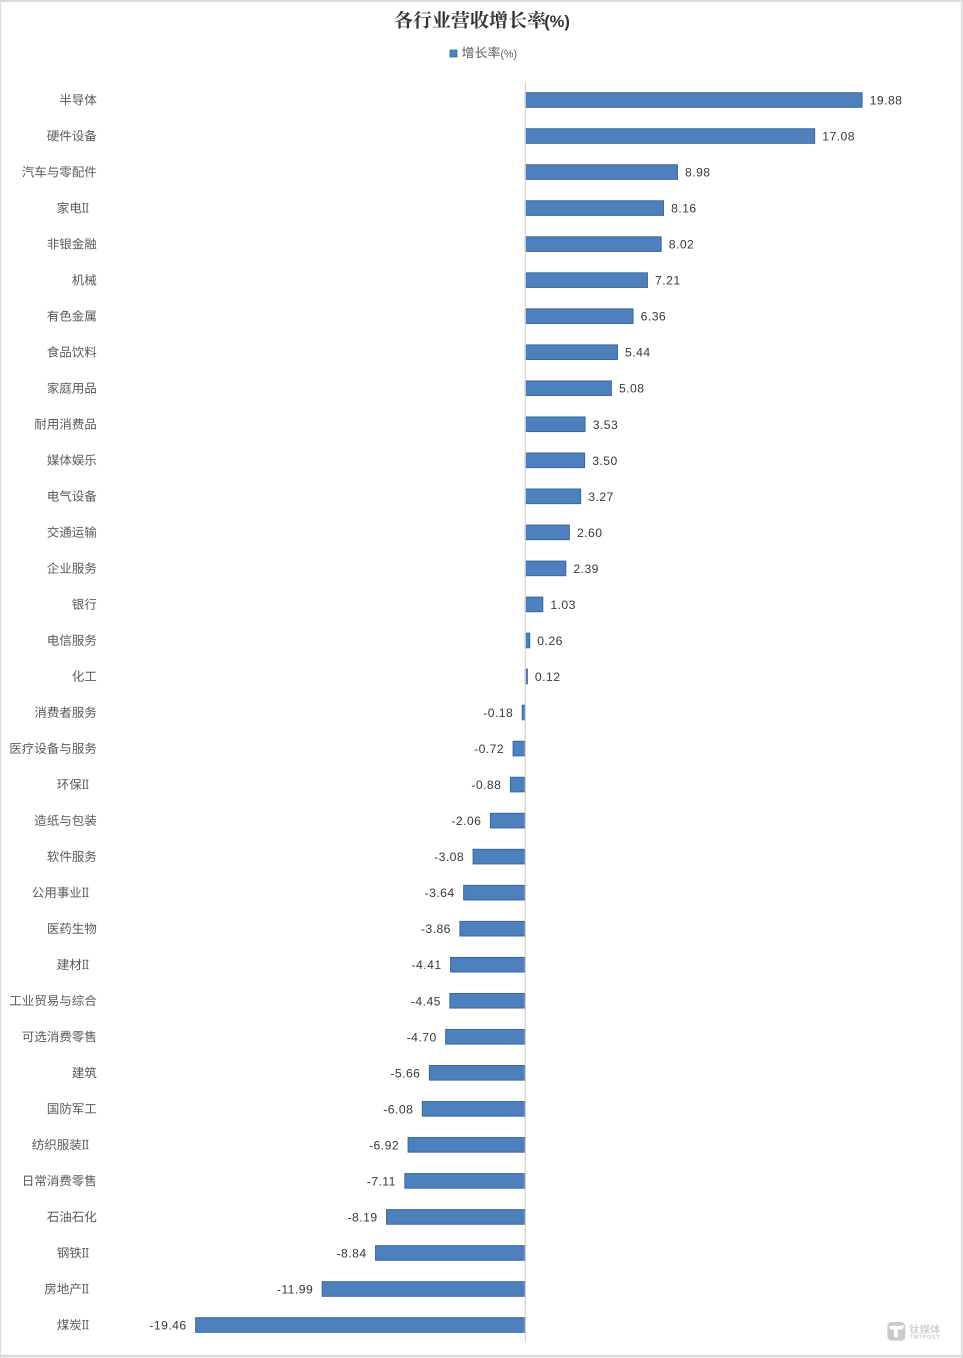  I want to click on svg-text: 3.50, so click(605, 461).